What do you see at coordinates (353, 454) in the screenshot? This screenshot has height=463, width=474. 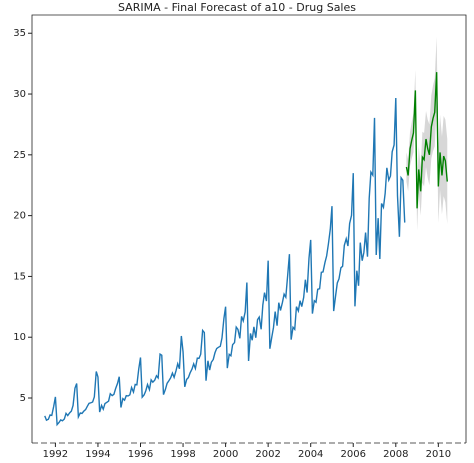 I see `x-tick-label: 2006` at bounding box center [353, 454].